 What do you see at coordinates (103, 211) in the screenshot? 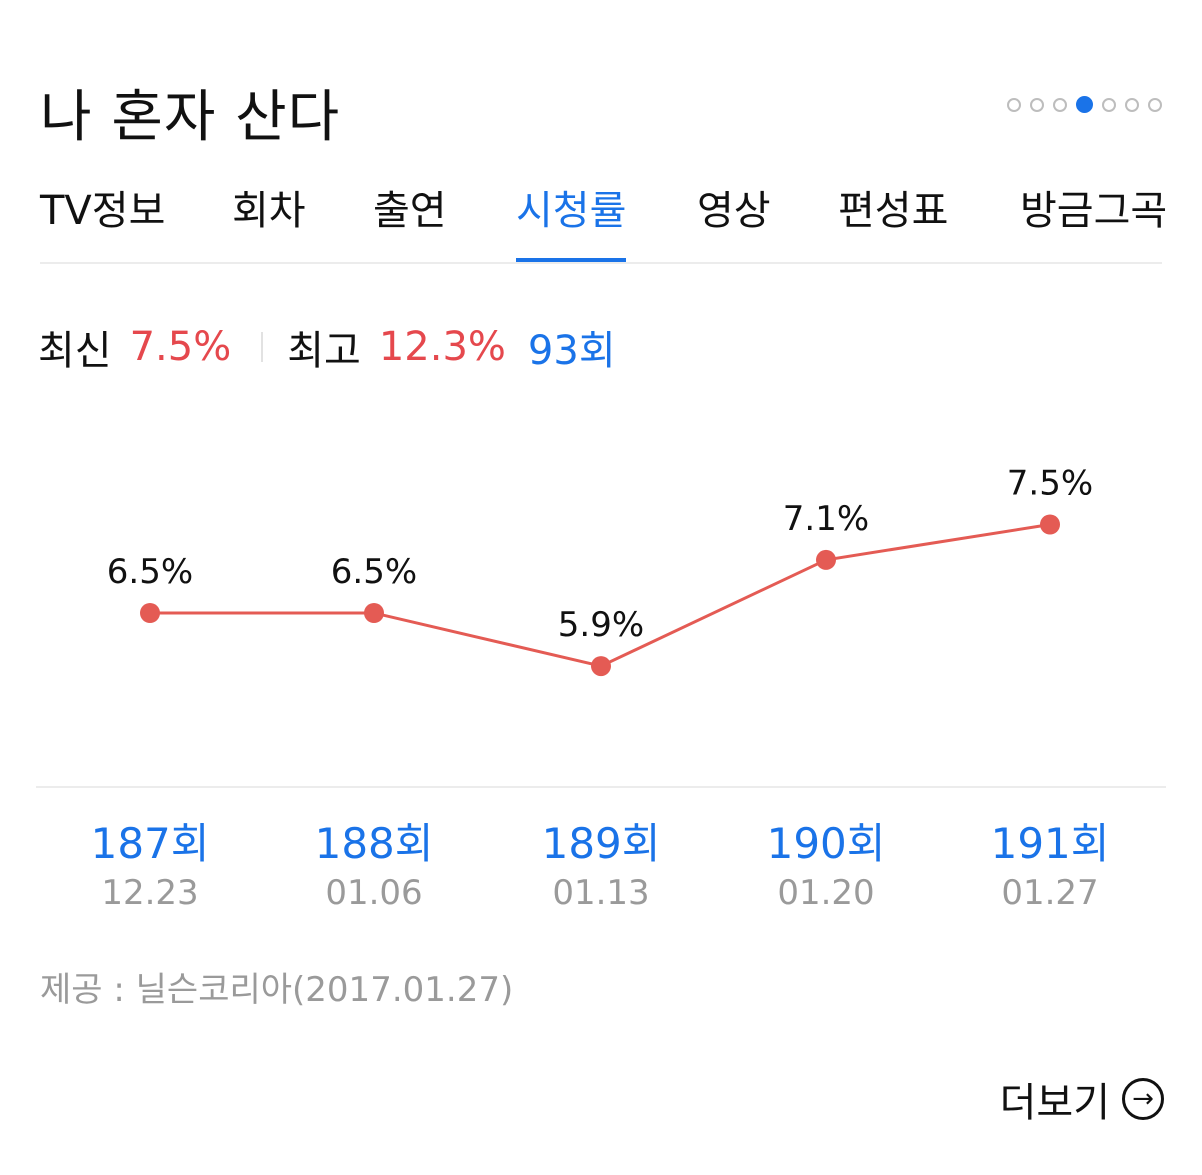
I see `tab-tv-info: TV정보` at bounding box center [103, 211].